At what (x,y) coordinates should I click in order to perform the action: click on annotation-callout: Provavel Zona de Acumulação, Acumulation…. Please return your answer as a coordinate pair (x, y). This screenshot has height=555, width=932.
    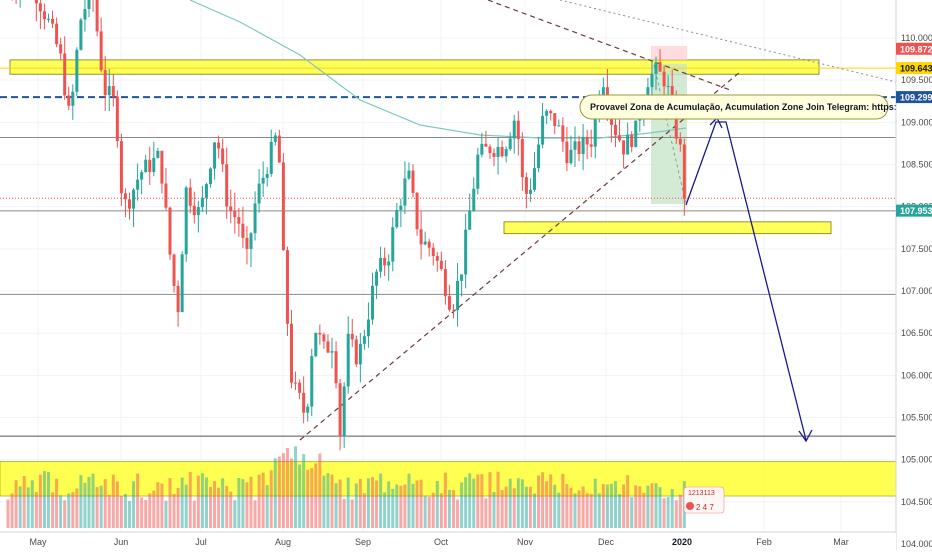
    Looking at the image, I should click on (755, 107).